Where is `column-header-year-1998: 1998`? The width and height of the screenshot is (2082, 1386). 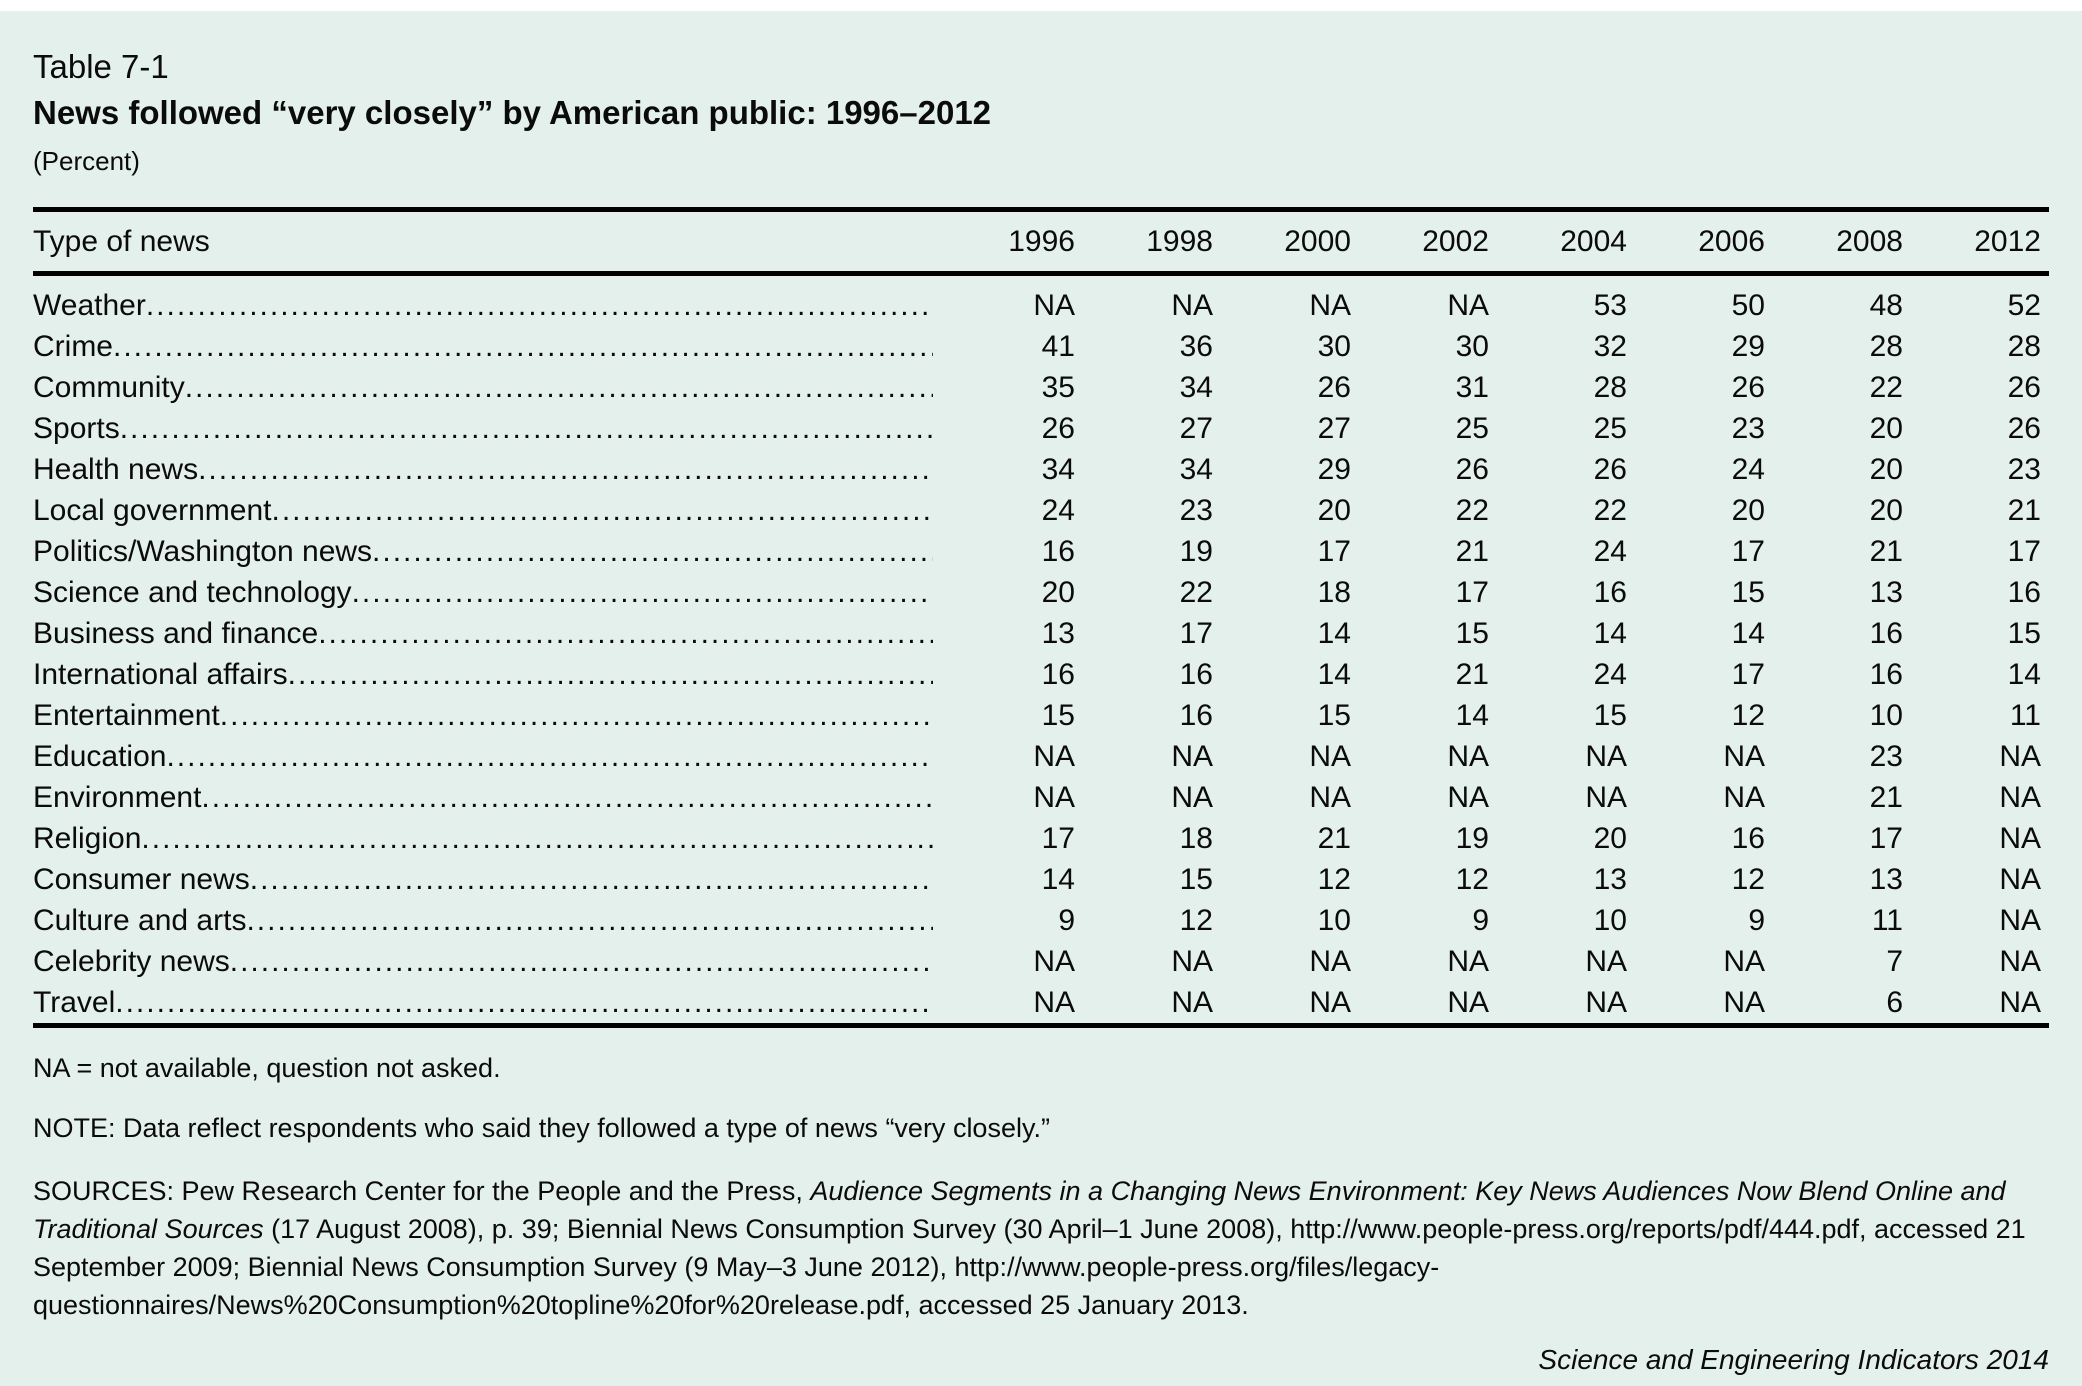 column-header-year-1998: 1998 is located at coordinates (1152, 242).